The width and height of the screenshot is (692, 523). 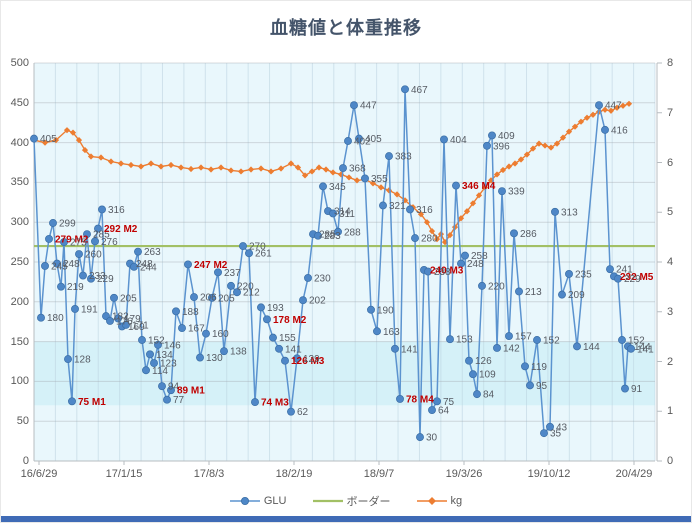 I want to click on glu-data-label: 129, so click(x=311, y=359).